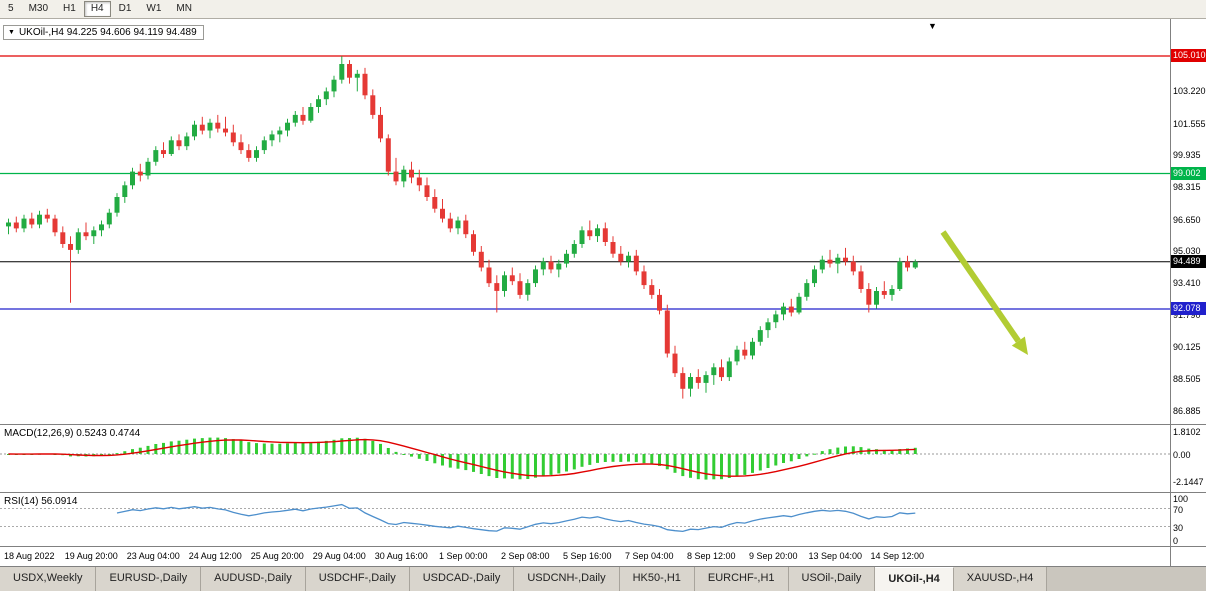  I want to click on chart-title: UKOil-,H4 94.225 94.606 94.119 94.489, so click(107, 32).